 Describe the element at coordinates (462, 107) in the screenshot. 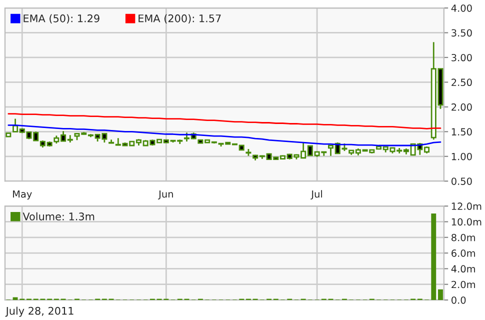

I see `y-tick-label: 2.00` at that location.